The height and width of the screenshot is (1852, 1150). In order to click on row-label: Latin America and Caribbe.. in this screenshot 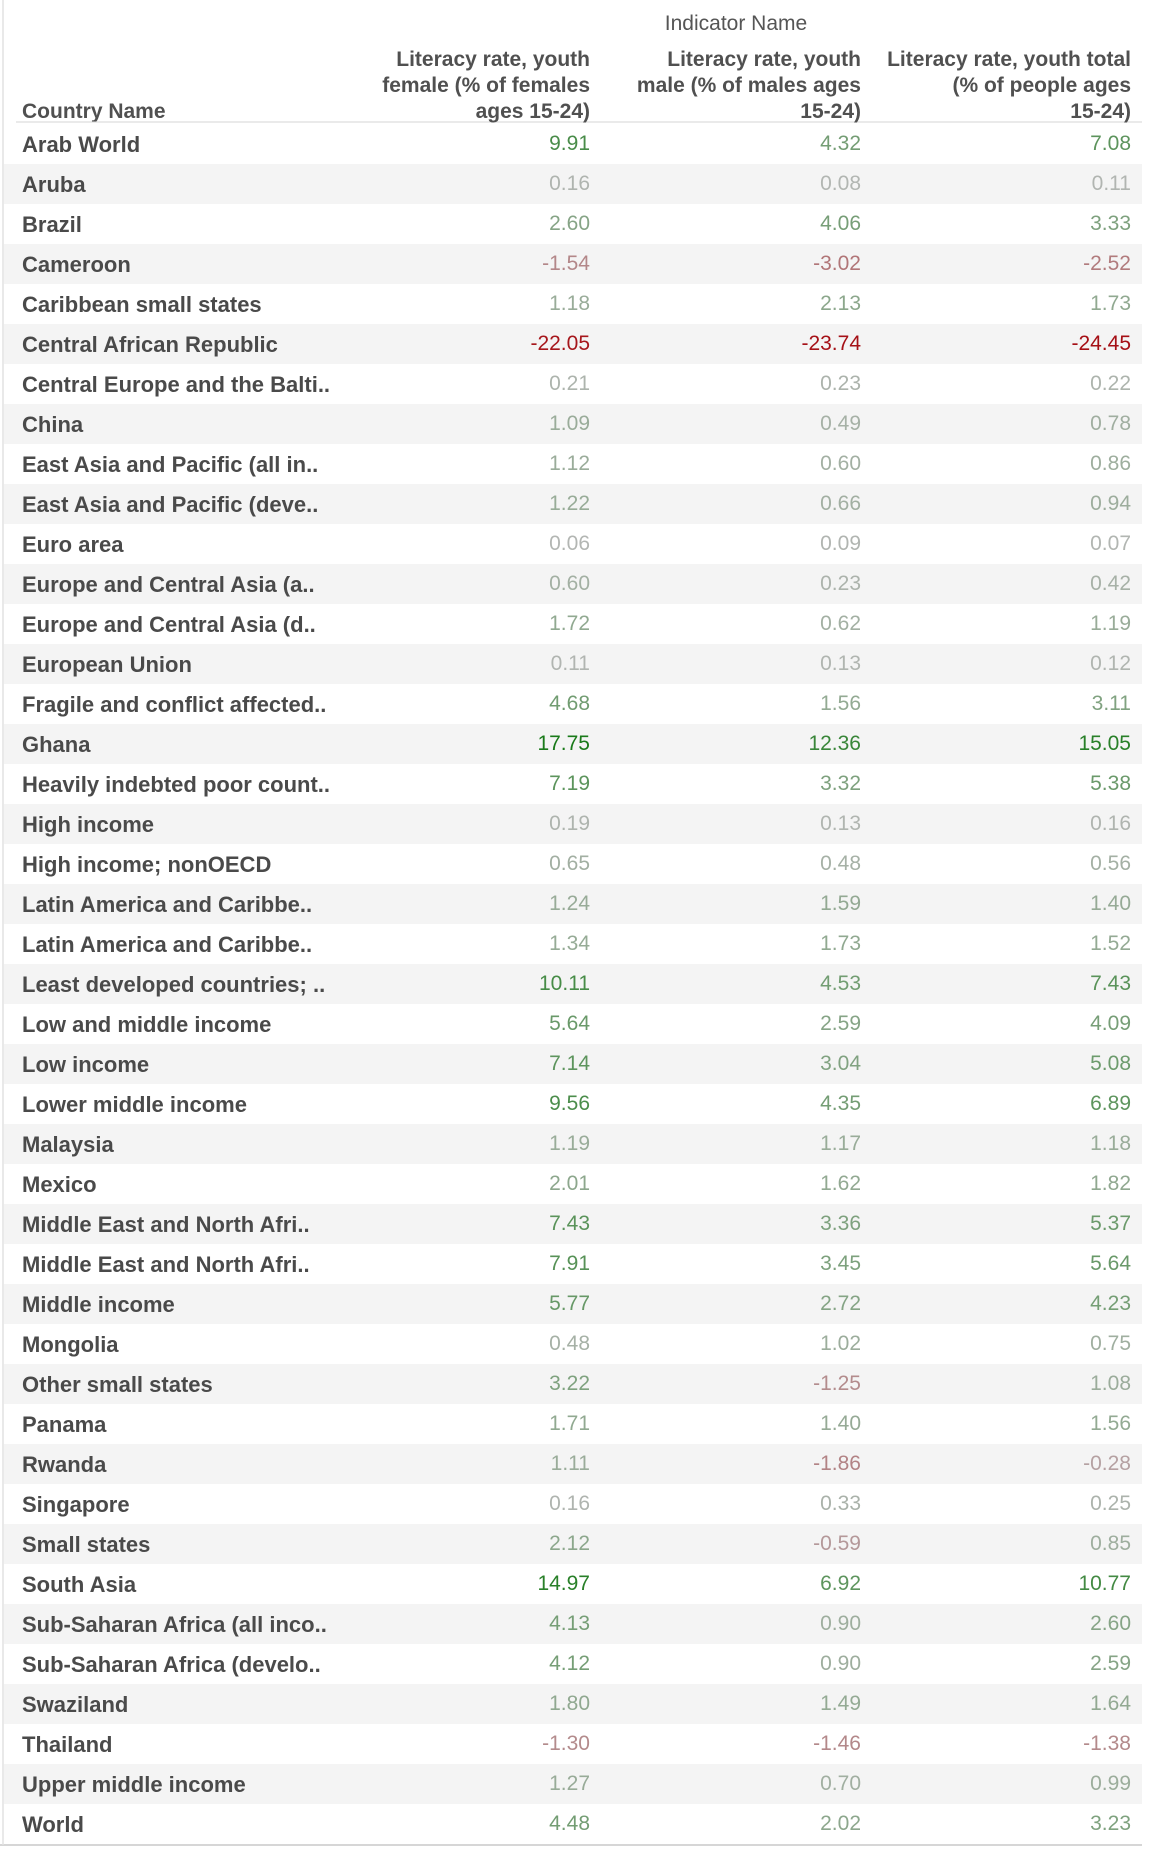, I will do `click(167, 944)`.